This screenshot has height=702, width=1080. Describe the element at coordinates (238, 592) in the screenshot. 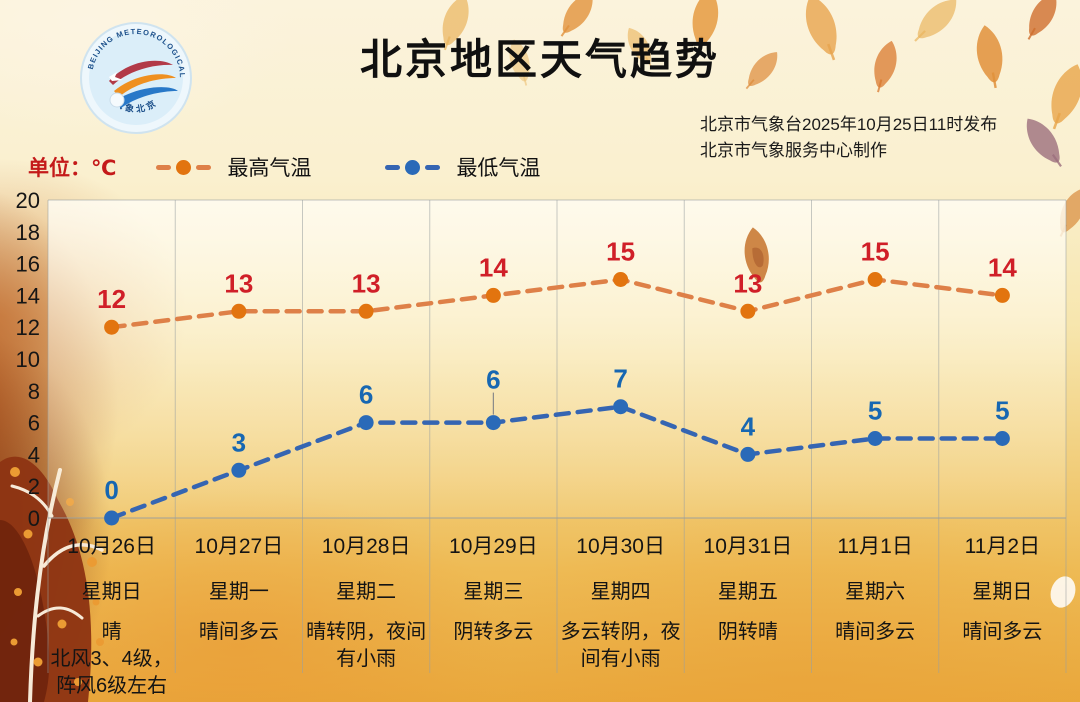

I see `day-weekday: 星期一` at that location.